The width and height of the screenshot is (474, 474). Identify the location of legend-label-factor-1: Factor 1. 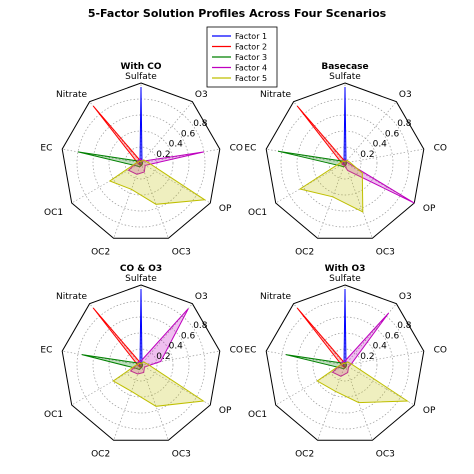
(251, 36).